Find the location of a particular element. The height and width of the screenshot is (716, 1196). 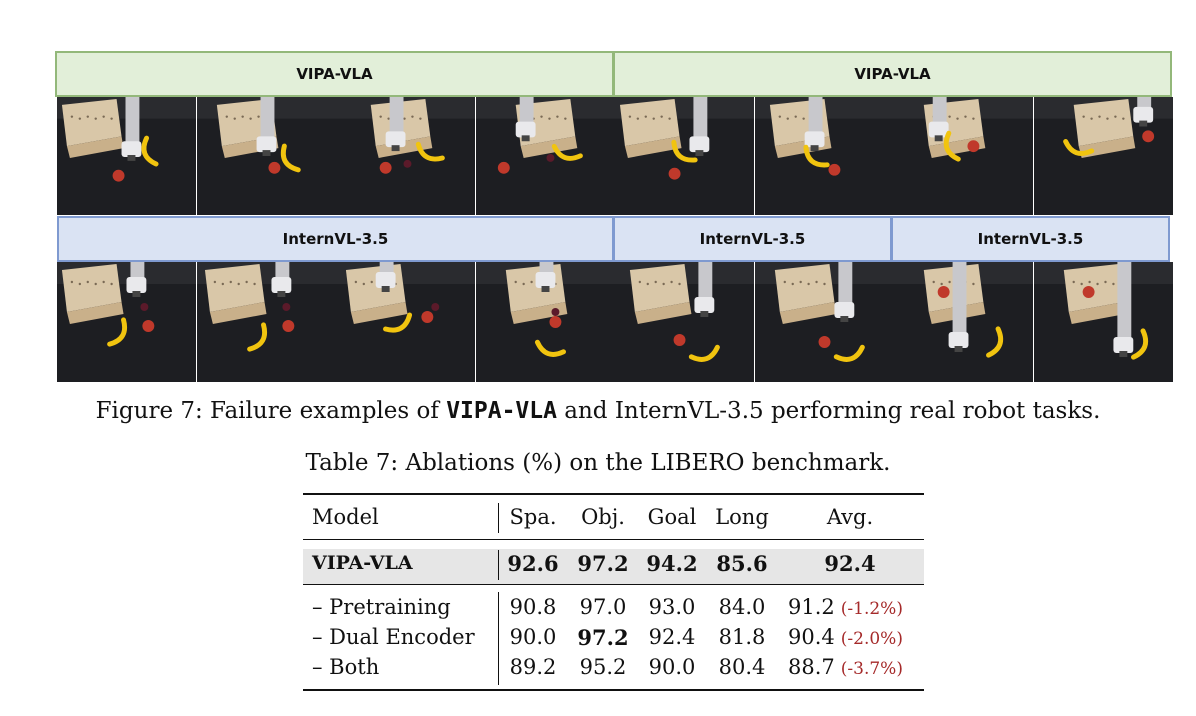

ablation-row-avg: 91.2 (-1.2%) is located at coordinates (845, 607).